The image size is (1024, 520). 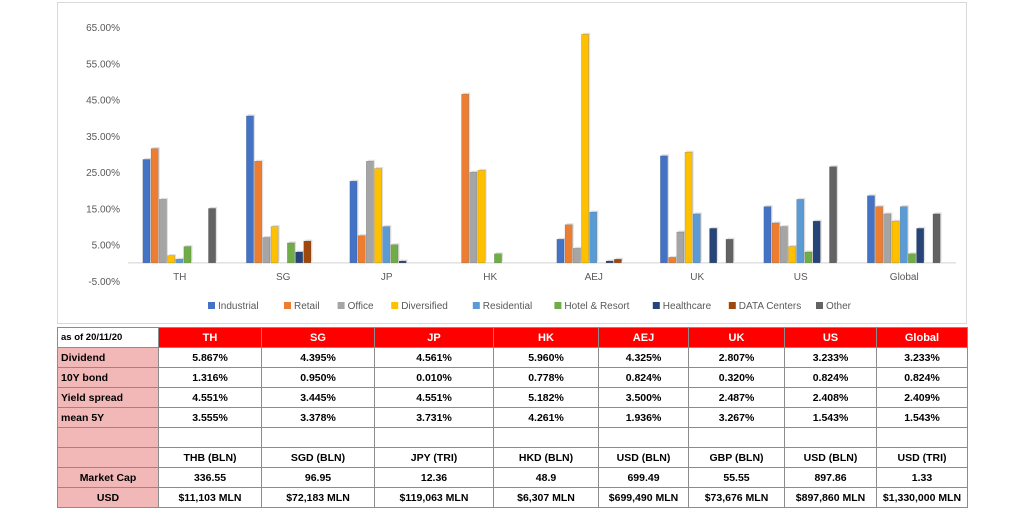 I want to click on table-cell: $11,103 MLN, so click(x=210, y=497).